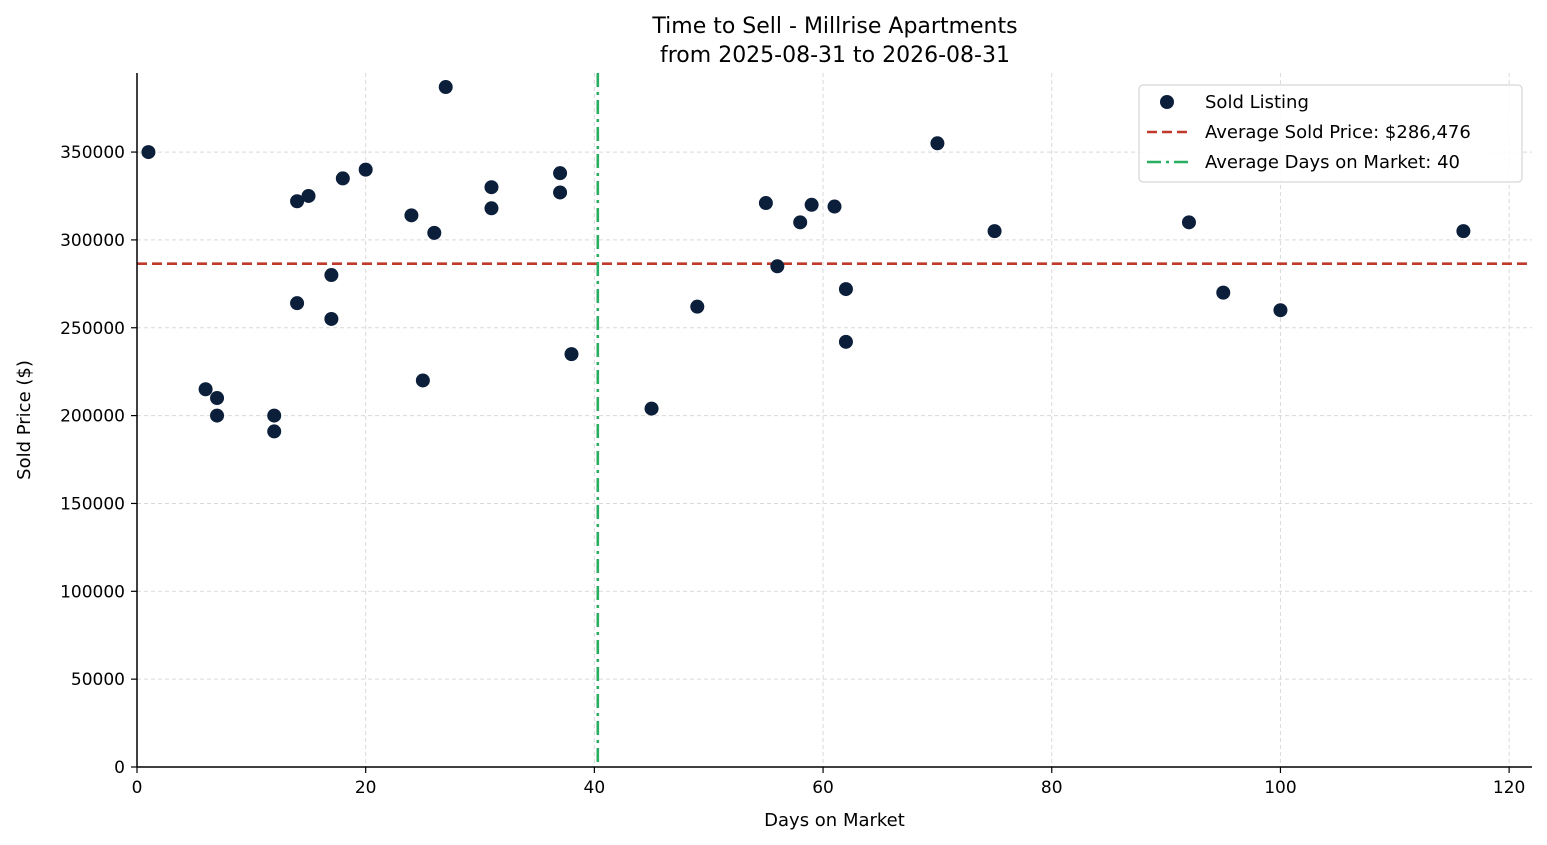  What do you see at coordinates (1052, 788) in the screenshot?
I see `x-tick-label-80: 80` at bounding box center [1052, 788].